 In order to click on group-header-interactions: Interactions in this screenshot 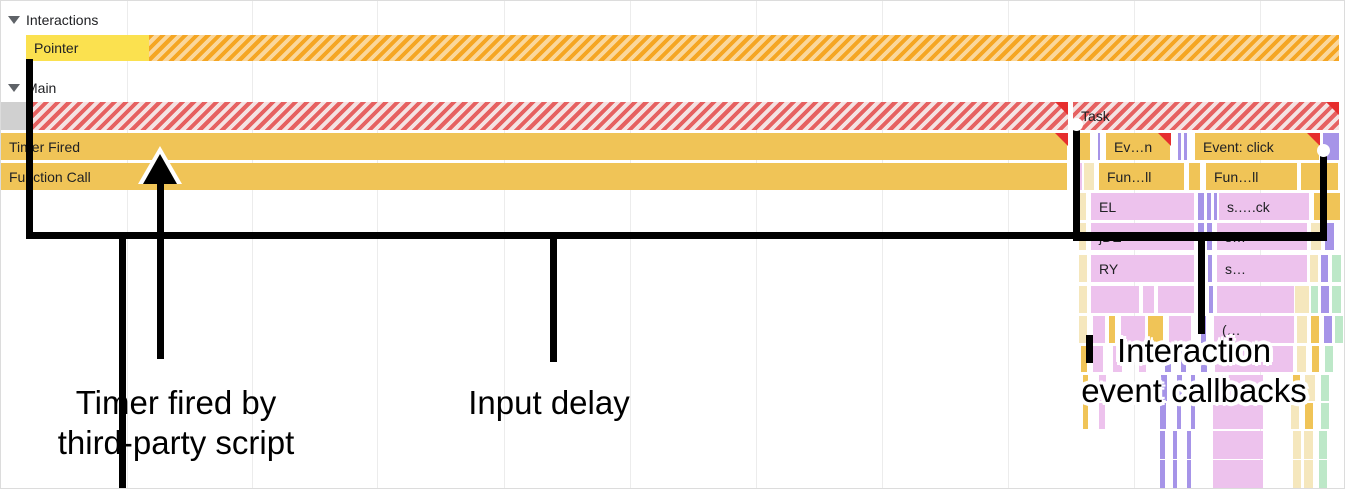, I will do `click(103, 20)`.